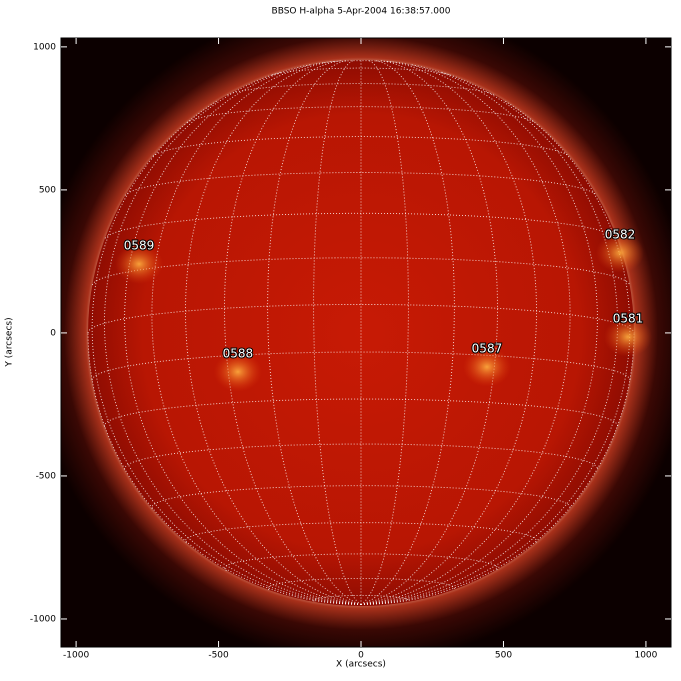 The width and height of the screenshot is (681, 681). Describe the element at coordinates (218, 656) in the screenshot. I see `x-tick-label: -500` at that location.